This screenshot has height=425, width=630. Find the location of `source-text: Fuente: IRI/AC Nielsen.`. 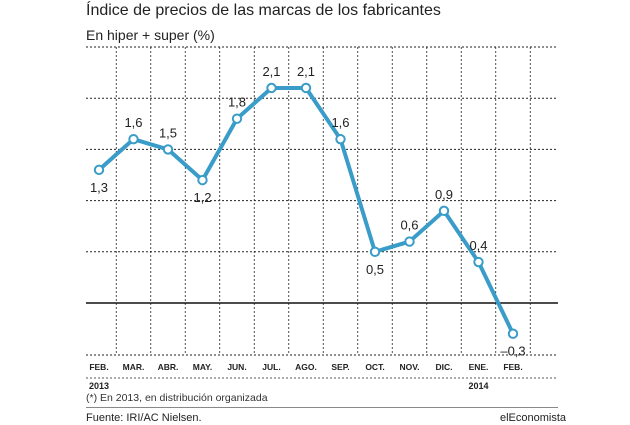

source-text: Fuente: IRI/AC Nielsen. is located at coordinates (144, 418).